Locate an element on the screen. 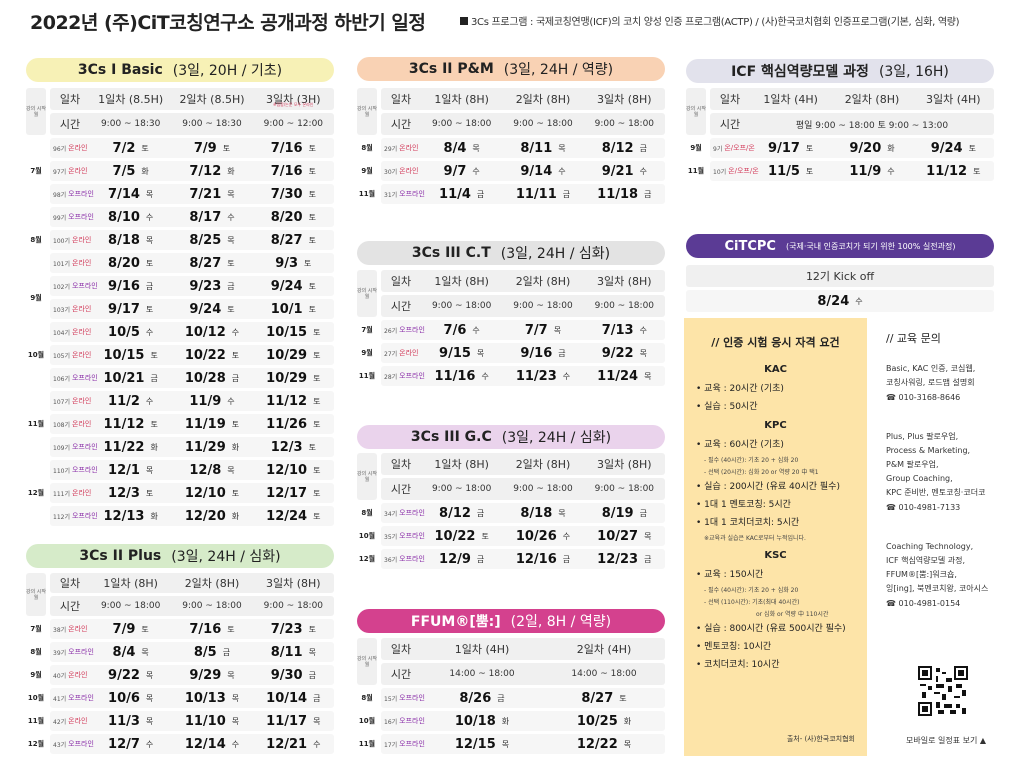  citcpc-title-pill: CiTCPC (국제·국내 인증코치가 되기 위한 100% 실전과정) is located at coordinates (840, 246).